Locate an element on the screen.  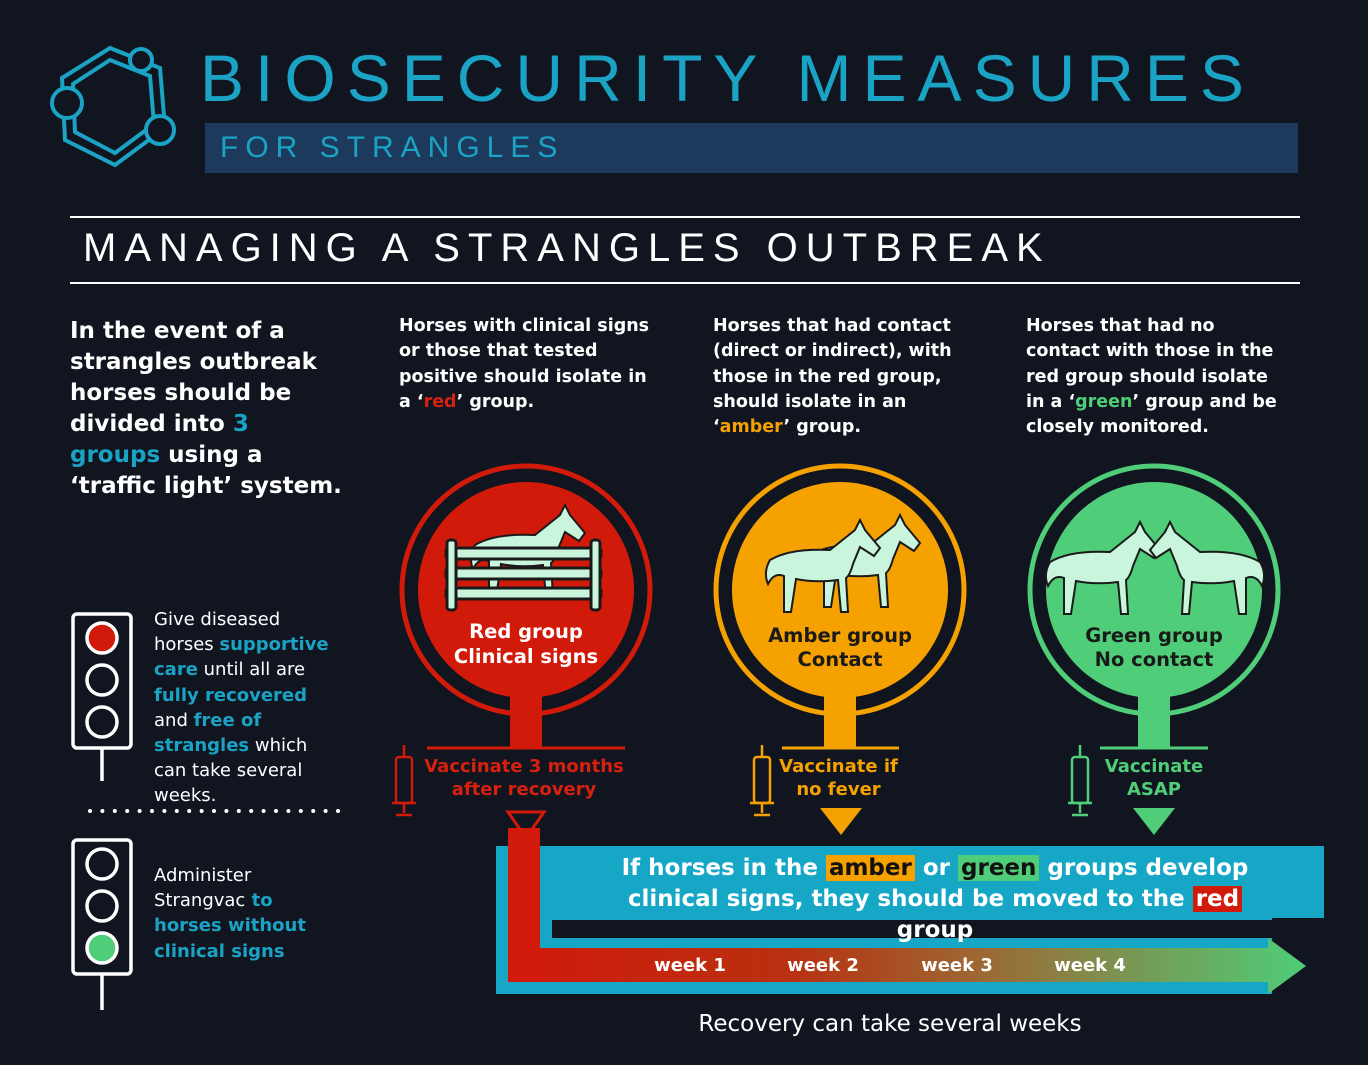
red-group-badge is located at coordinates (526, 652).